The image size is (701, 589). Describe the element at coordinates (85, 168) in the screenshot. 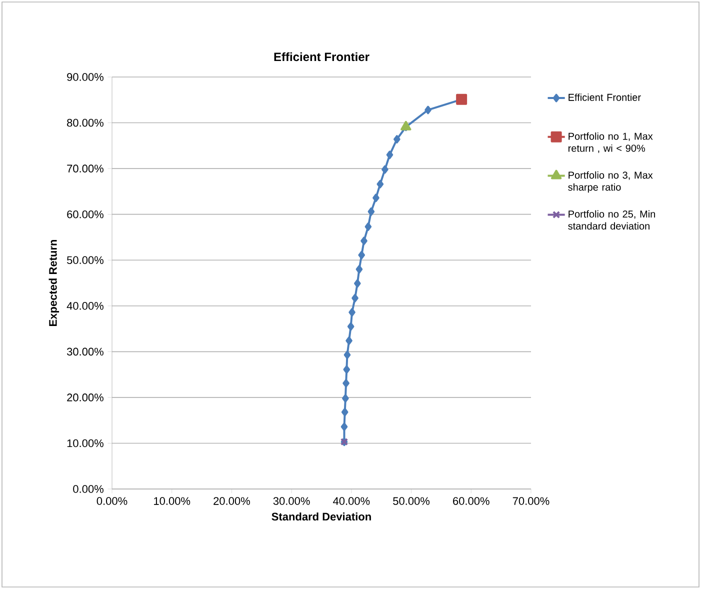

I see `y-tick-label: 70.00%` at that location.